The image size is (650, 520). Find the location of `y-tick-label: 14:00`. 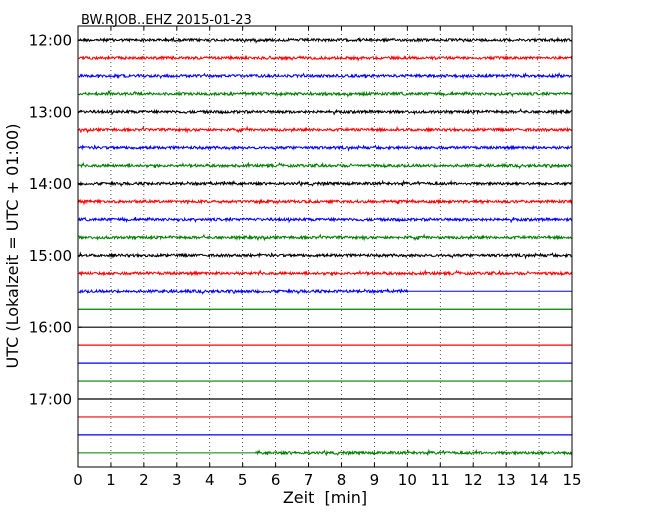

y-tick-label: 14:00 is located at coordinates (50, 184).